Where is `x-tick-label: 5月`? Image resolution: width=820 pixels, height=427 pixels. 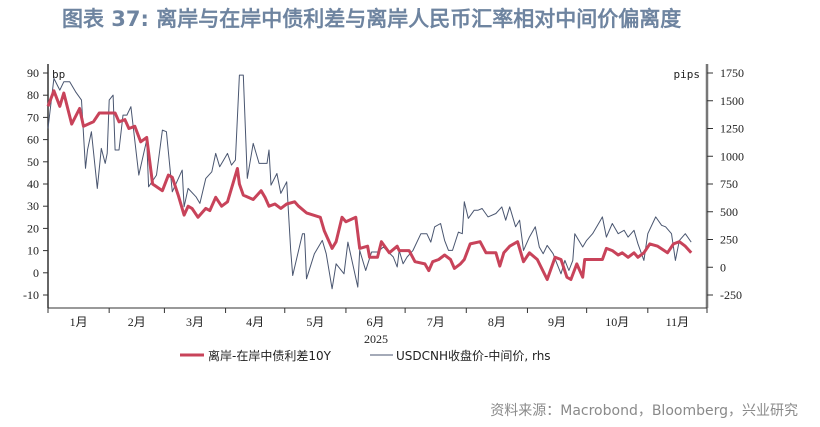 x-tick-label: 5月 is located at coordinates (315, 322).